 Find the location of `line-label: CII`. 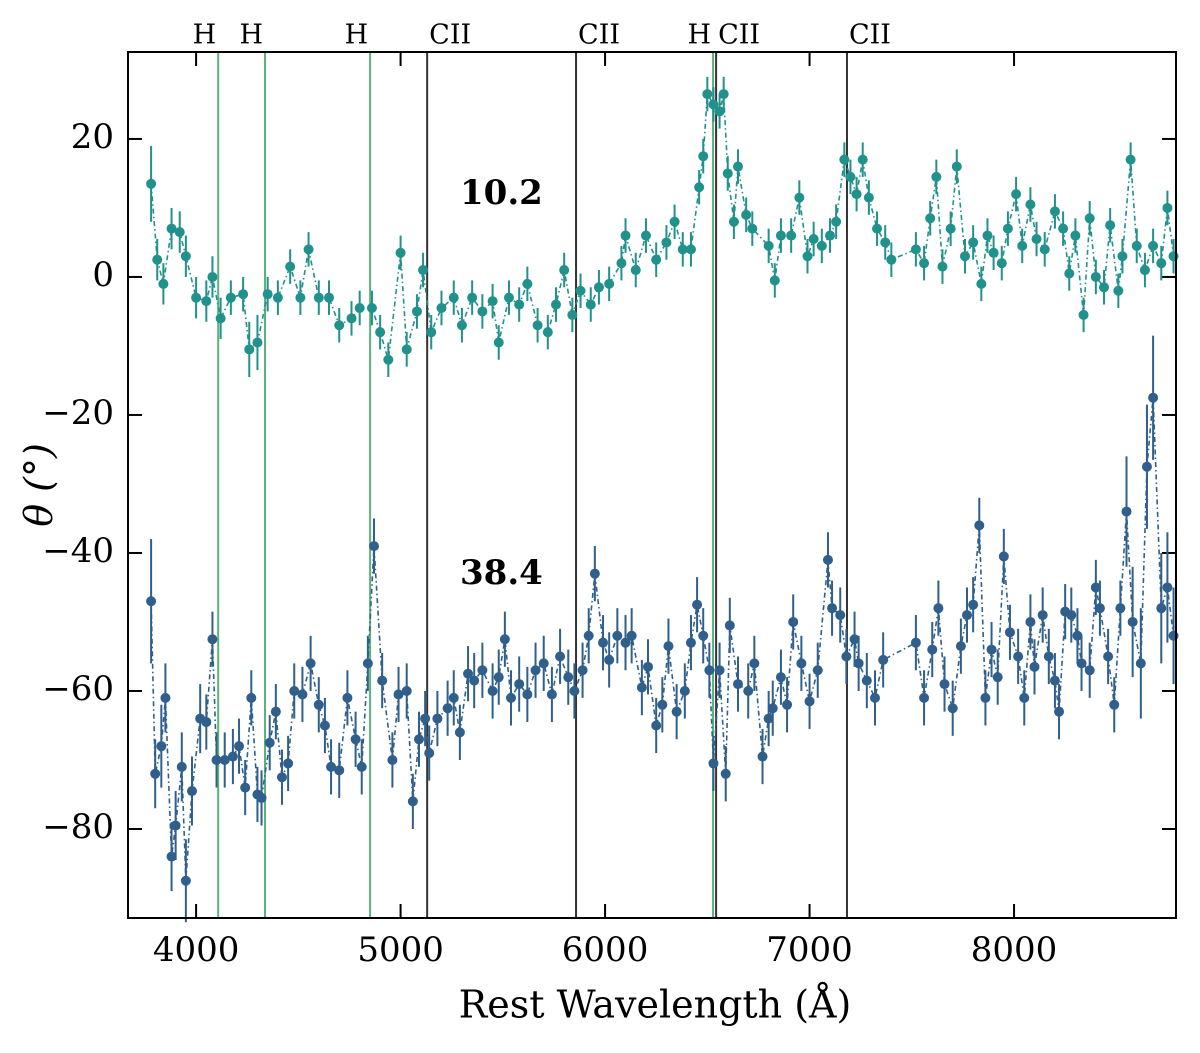

line-label: CII is located at coordinates (450, 35).